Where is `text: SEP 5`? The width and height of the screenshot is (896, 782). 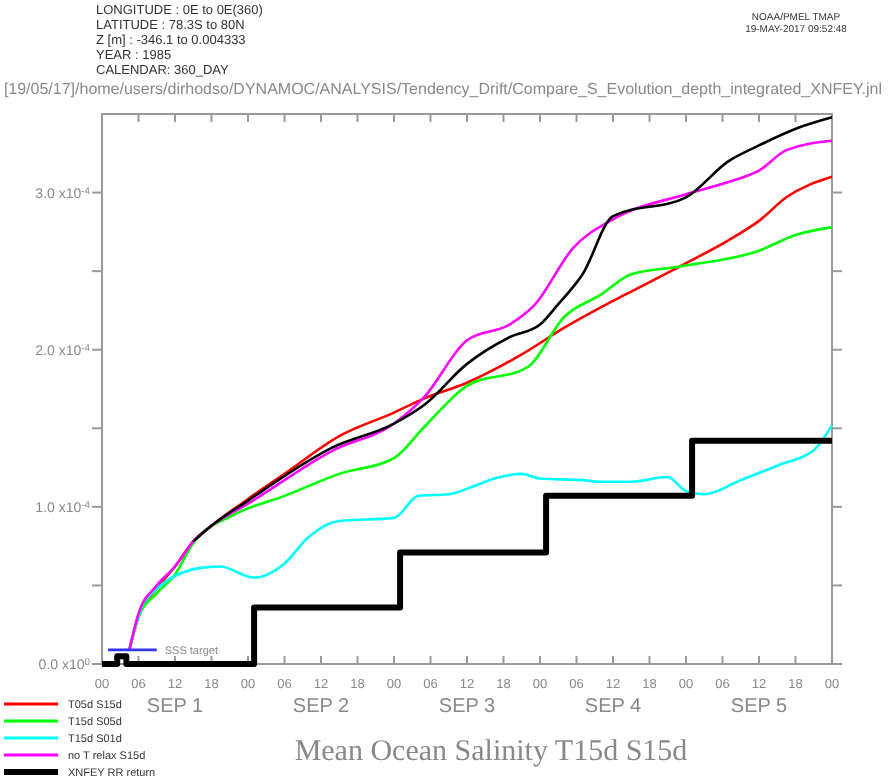 text: SEP 5 is located at coordinates (759, 707).